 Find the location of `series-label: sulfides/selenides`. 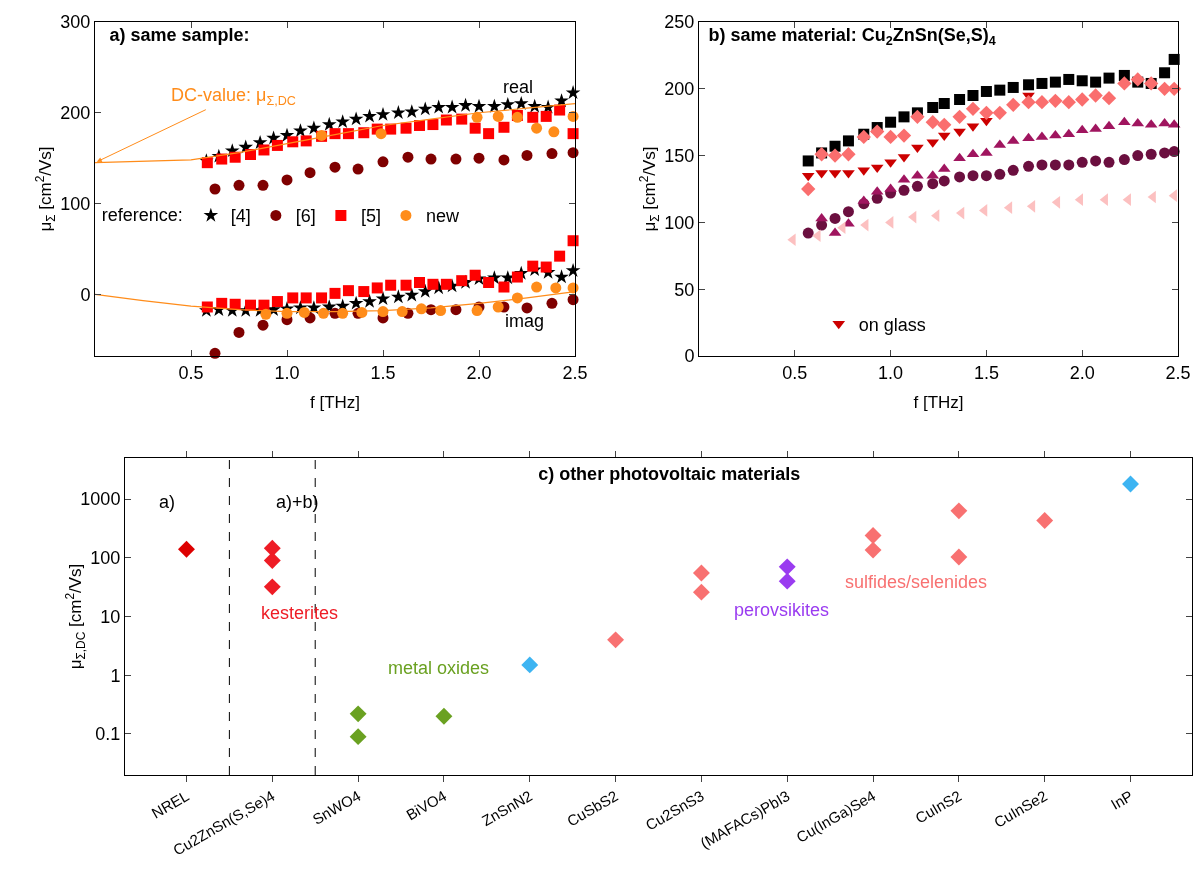

series-label: sulfides/selenides is located at coordinates (916, 582).